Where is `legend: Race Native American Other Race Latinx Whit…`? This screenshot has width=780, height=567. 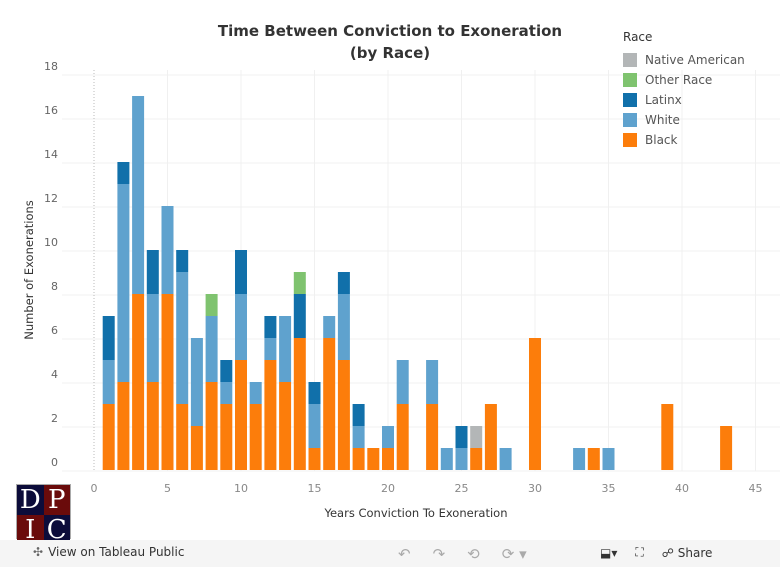 legend: Race Native American Other Race Latinx Whit… is located at coordinates (684, 90).